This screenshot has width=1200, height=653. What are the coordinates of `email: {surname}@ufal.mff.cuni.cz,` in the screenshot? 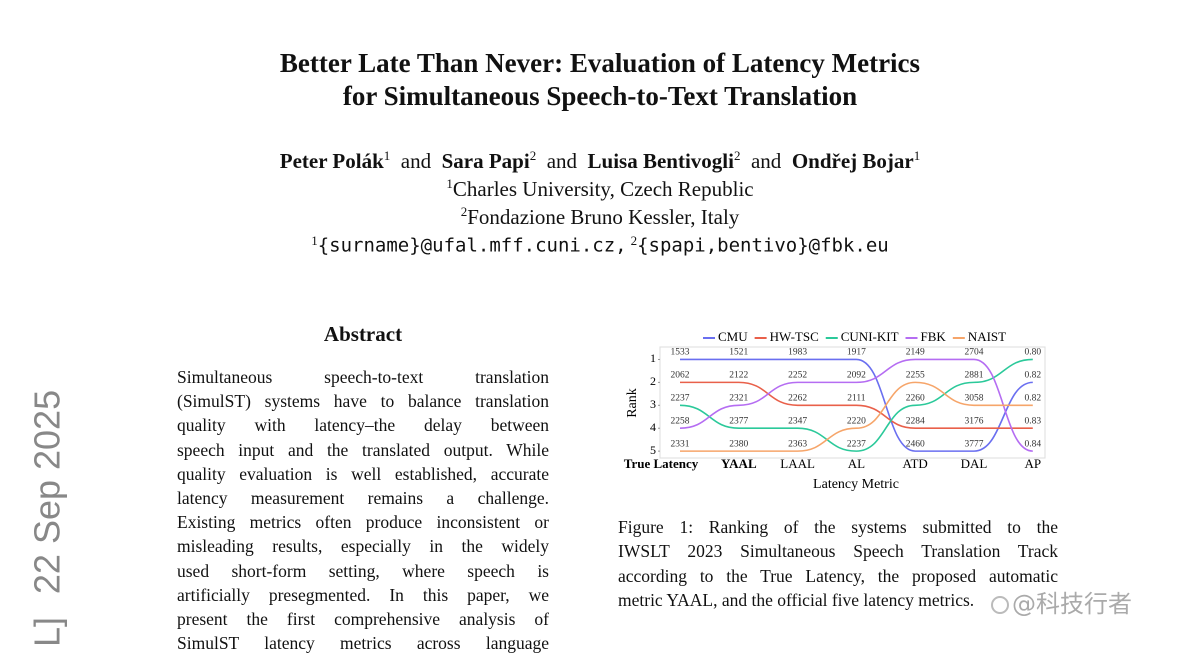 It's located at (472, 245).